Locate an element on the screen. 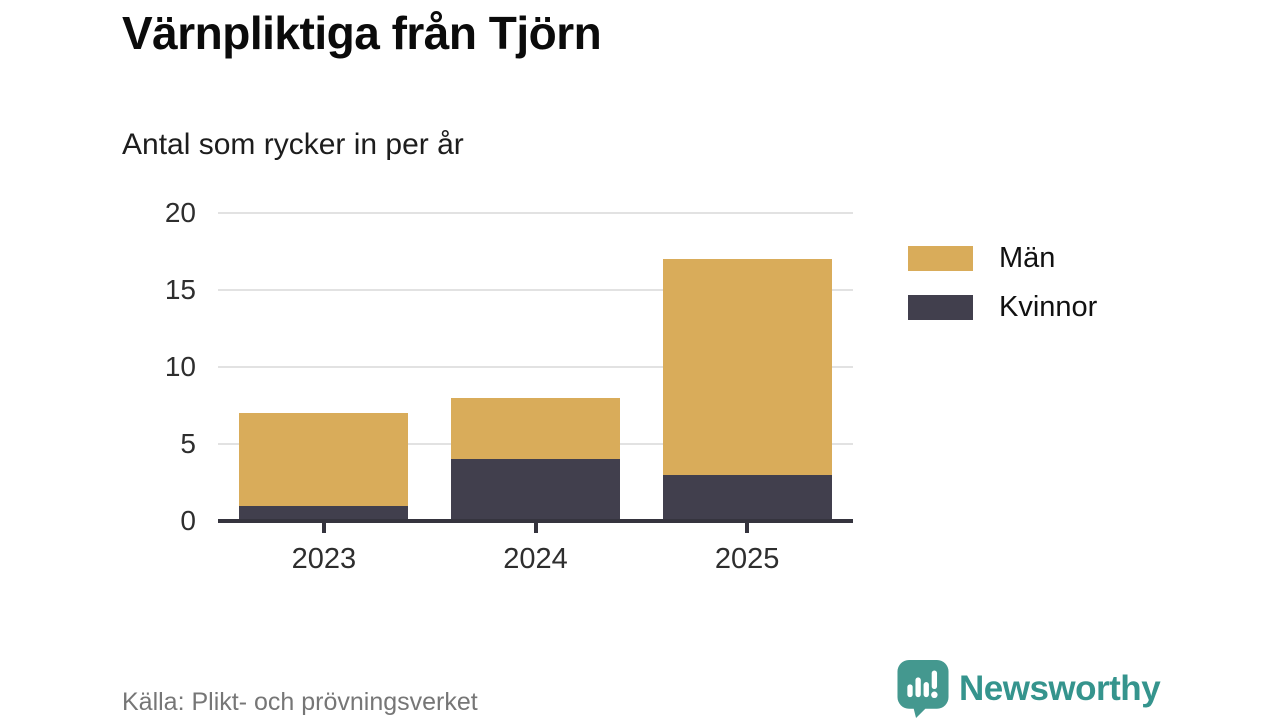 Image resolution: width=1280 pixels, height=720 pixels. newsworthy-brand-link: Newsworthy is located at coordinates (1029, 689).